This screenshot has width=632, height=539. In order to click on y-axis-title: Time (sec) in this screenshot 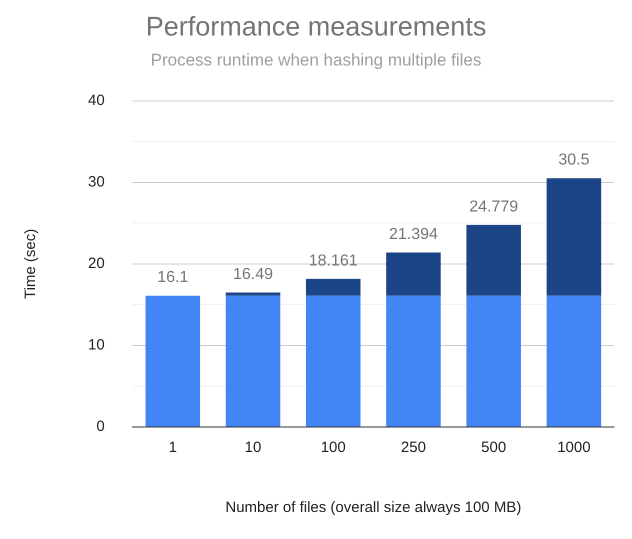, I will do `click(31, 264)`.